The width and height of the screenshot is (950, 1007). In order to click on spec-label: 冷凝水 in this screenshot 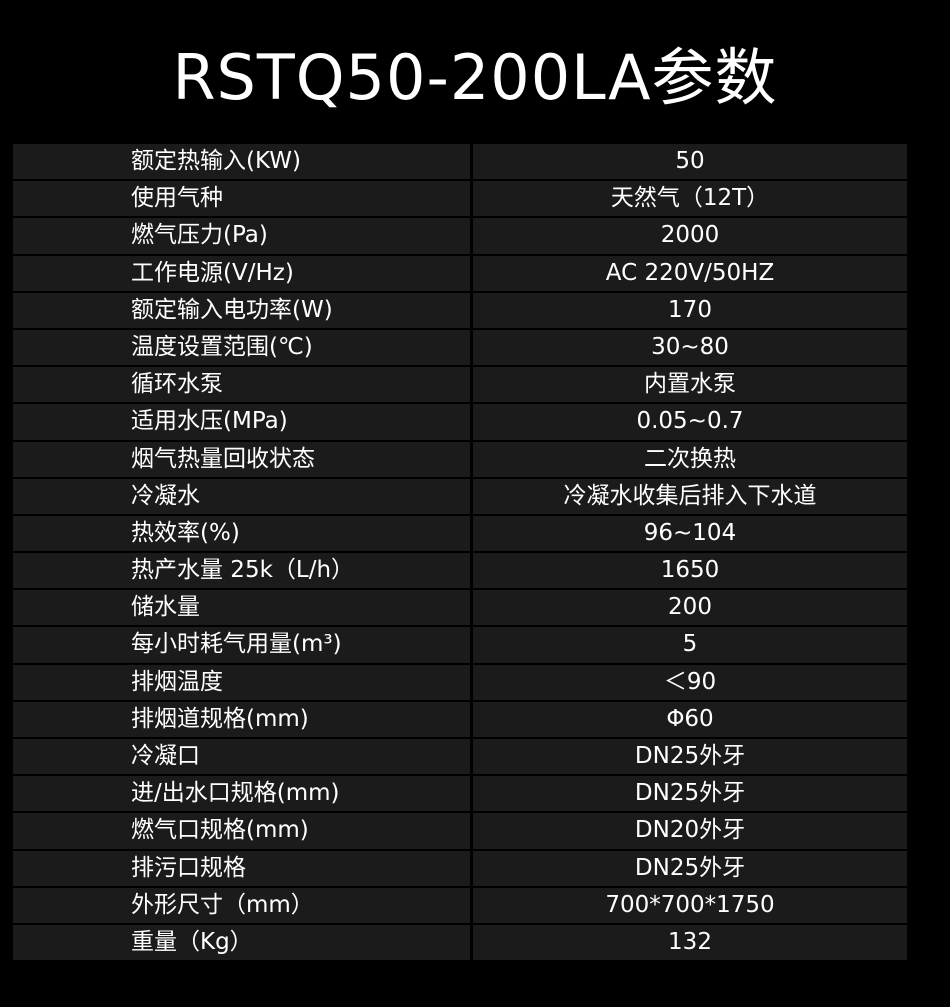, I will do `click(241, 496)`.